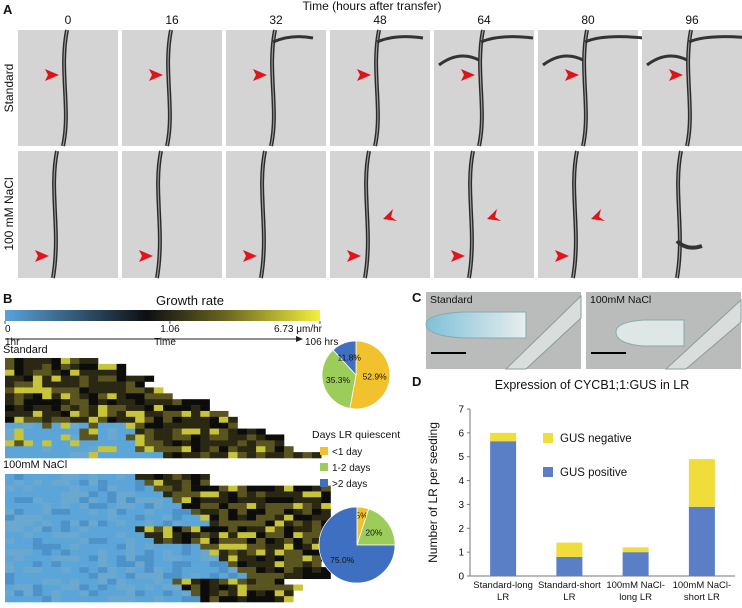 Image resolution: width=742 pixels, height=608 pixels. I want to click on y-tick-label: 4, so click(461, 481).